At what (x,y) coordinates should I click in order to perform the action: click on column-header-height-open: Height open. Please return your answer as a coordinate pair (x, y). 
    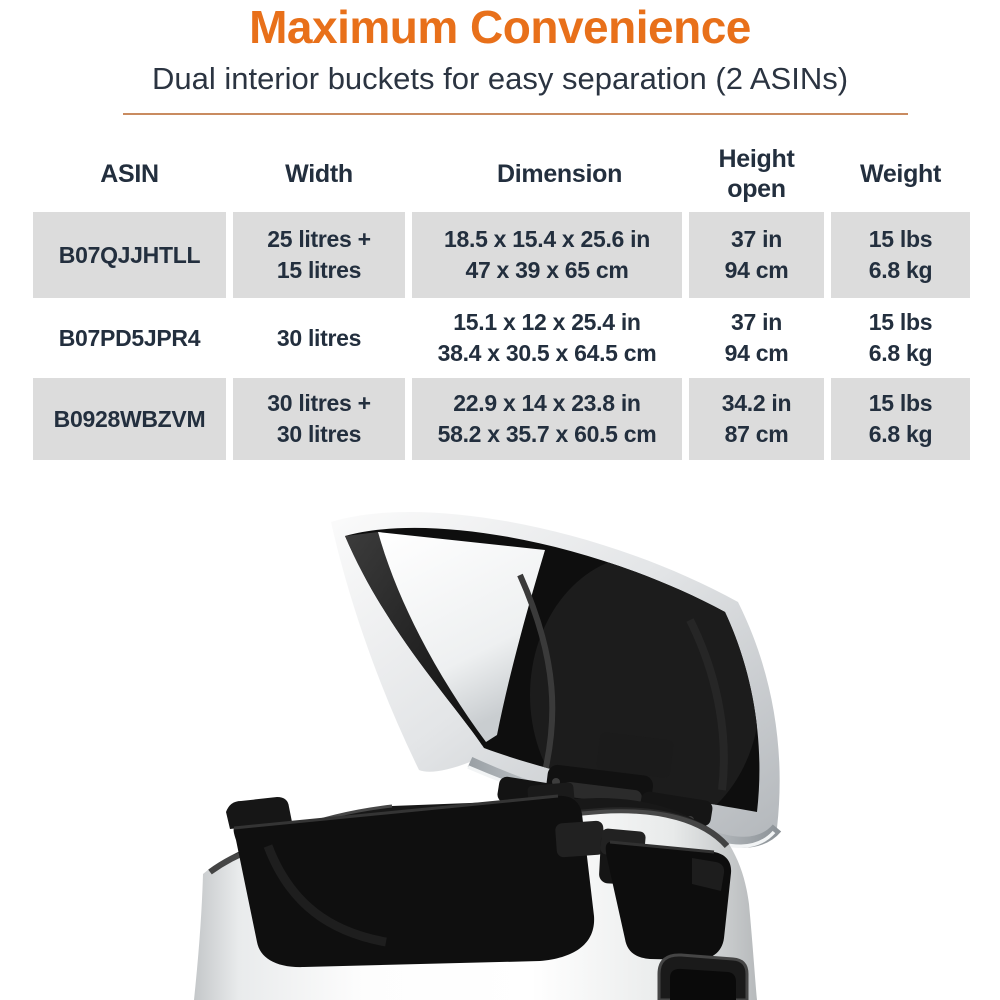
    Looking at the image, I should click on (756, 173).